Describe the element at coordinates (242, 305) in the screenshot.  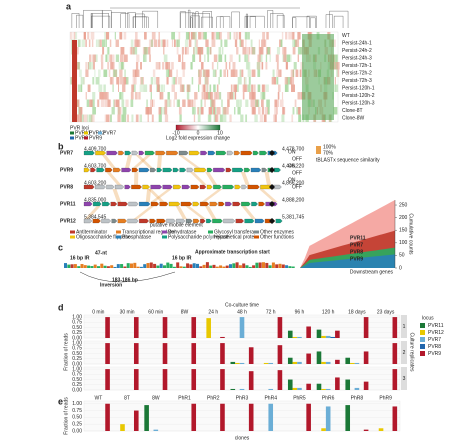
I see `facet-title: Co-culture time` at that location.